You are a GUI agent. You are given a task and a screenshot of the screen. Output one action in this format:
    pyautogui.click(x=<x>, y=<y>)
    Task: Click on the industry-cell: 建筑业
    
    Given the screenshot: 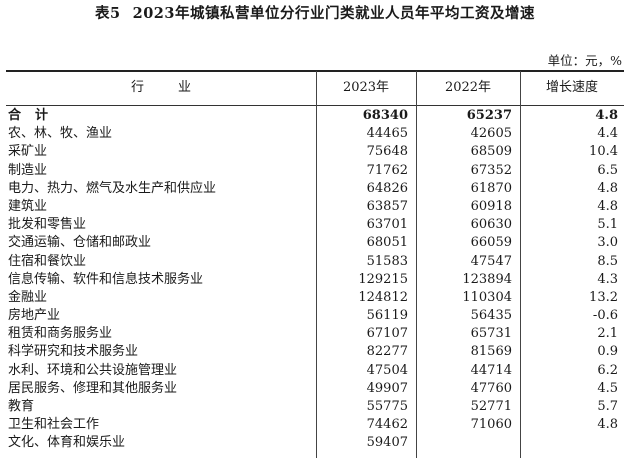 What is the action you would take?
    pyautogui.click(x=28, y=206)
    